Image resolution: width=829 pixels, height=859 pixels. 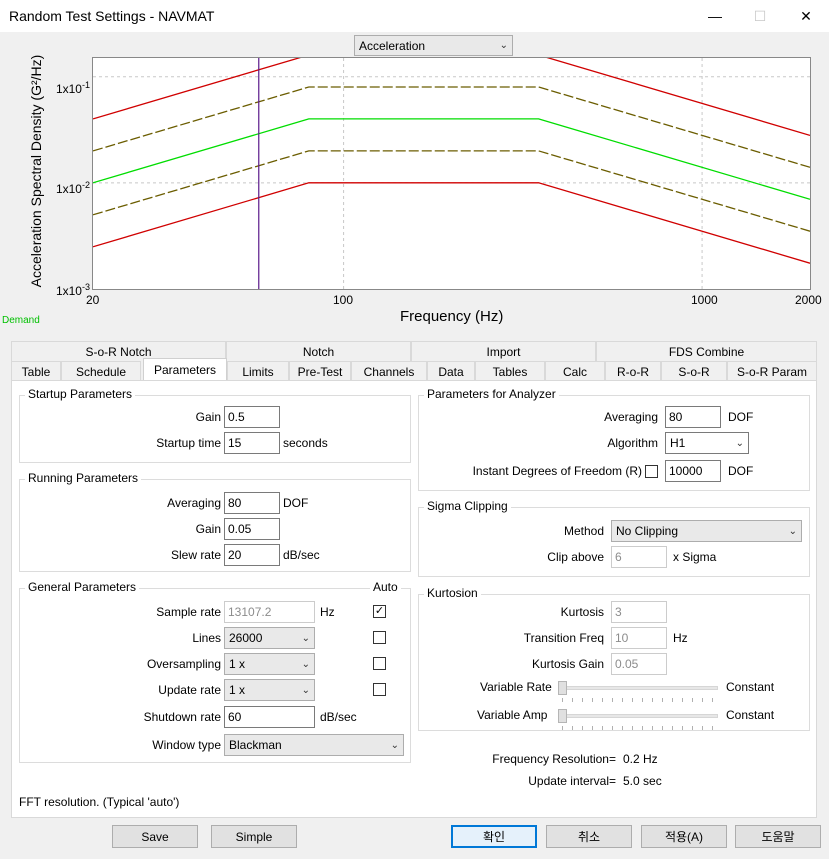 What do you see at coordinates (750, 715) in the screenshot?
I see `variable-amp-value: Constant` at bounding box center [750, 715].